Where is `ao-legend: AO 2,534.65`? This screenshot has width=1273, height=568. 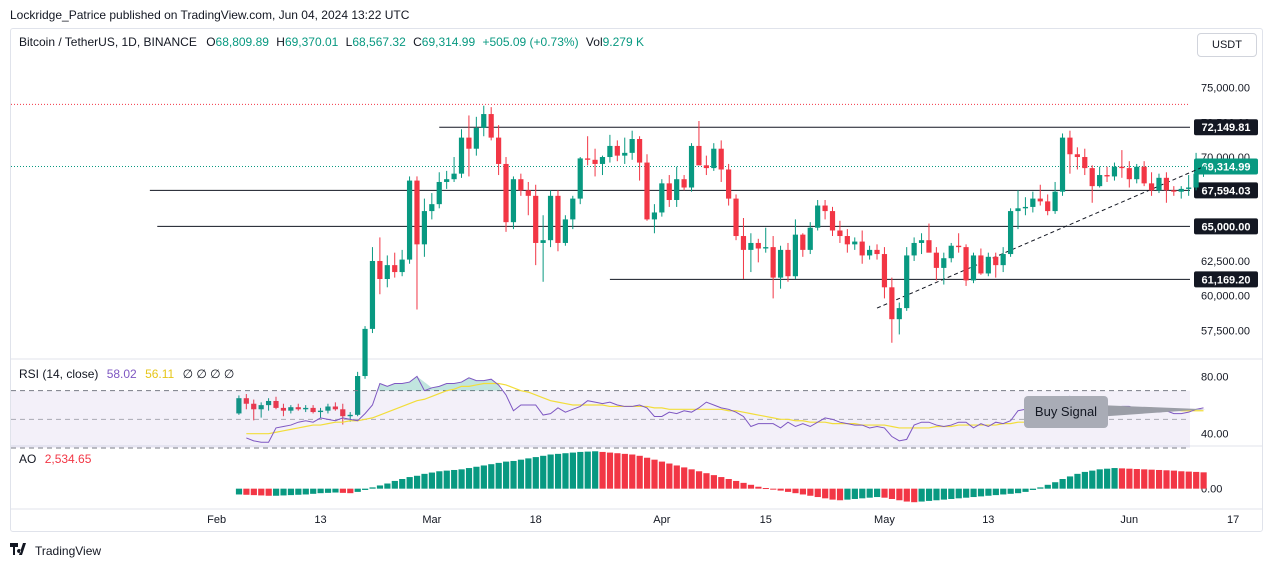
ao-legend: AO 2,534.65 is located at coordinates (55, 459).